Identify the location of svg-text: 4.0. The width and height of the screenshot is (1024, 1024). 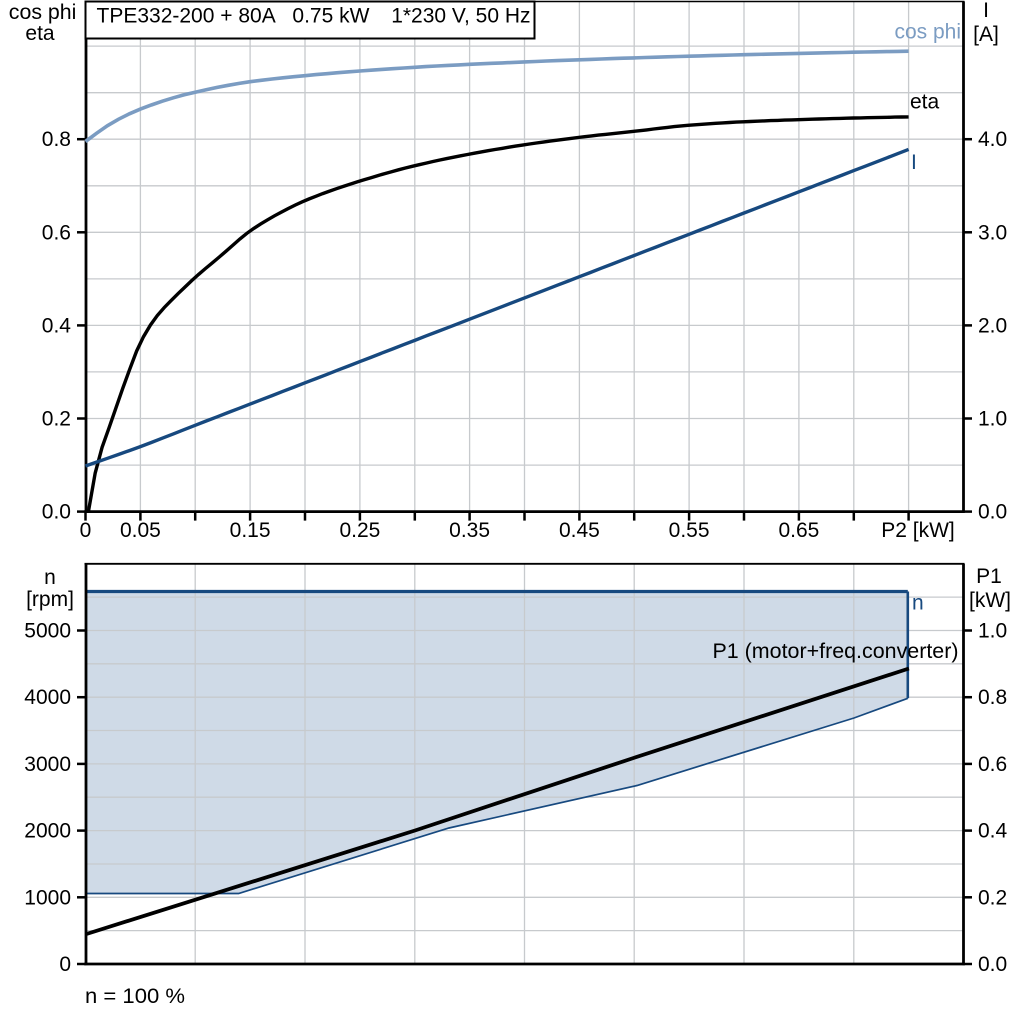
(992, 139).